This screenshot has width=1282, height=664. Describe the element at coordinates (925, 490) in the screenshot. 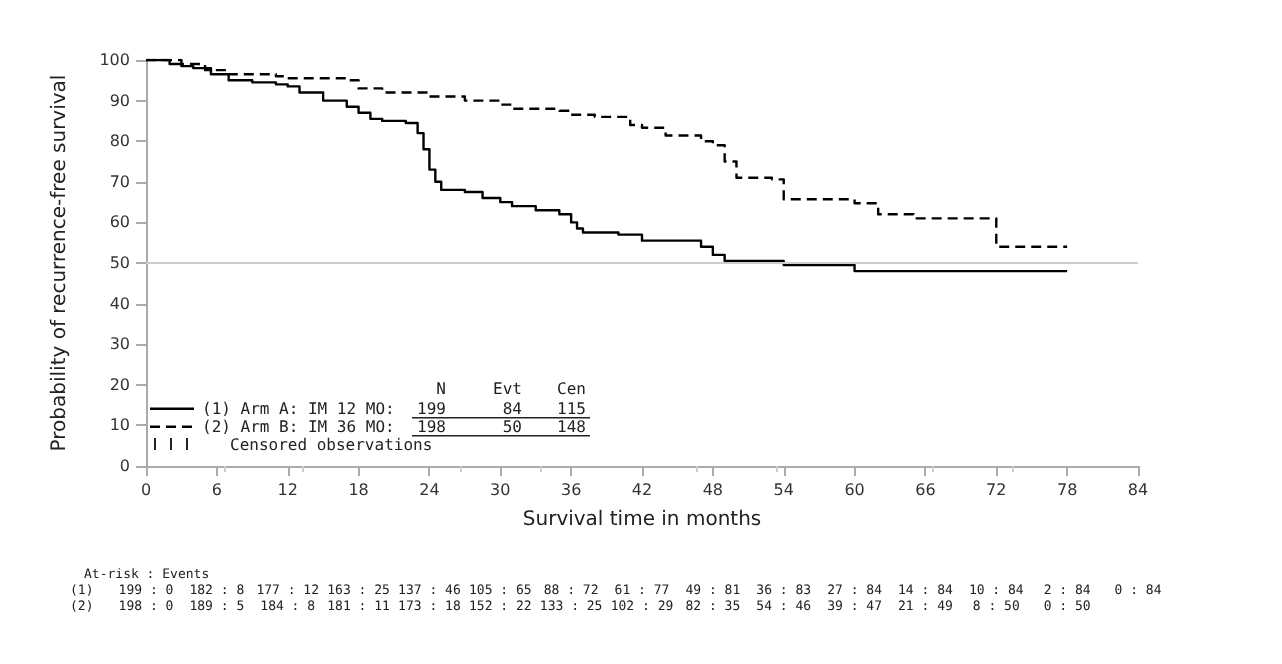

I see `x-tick-label: 66` at that location.